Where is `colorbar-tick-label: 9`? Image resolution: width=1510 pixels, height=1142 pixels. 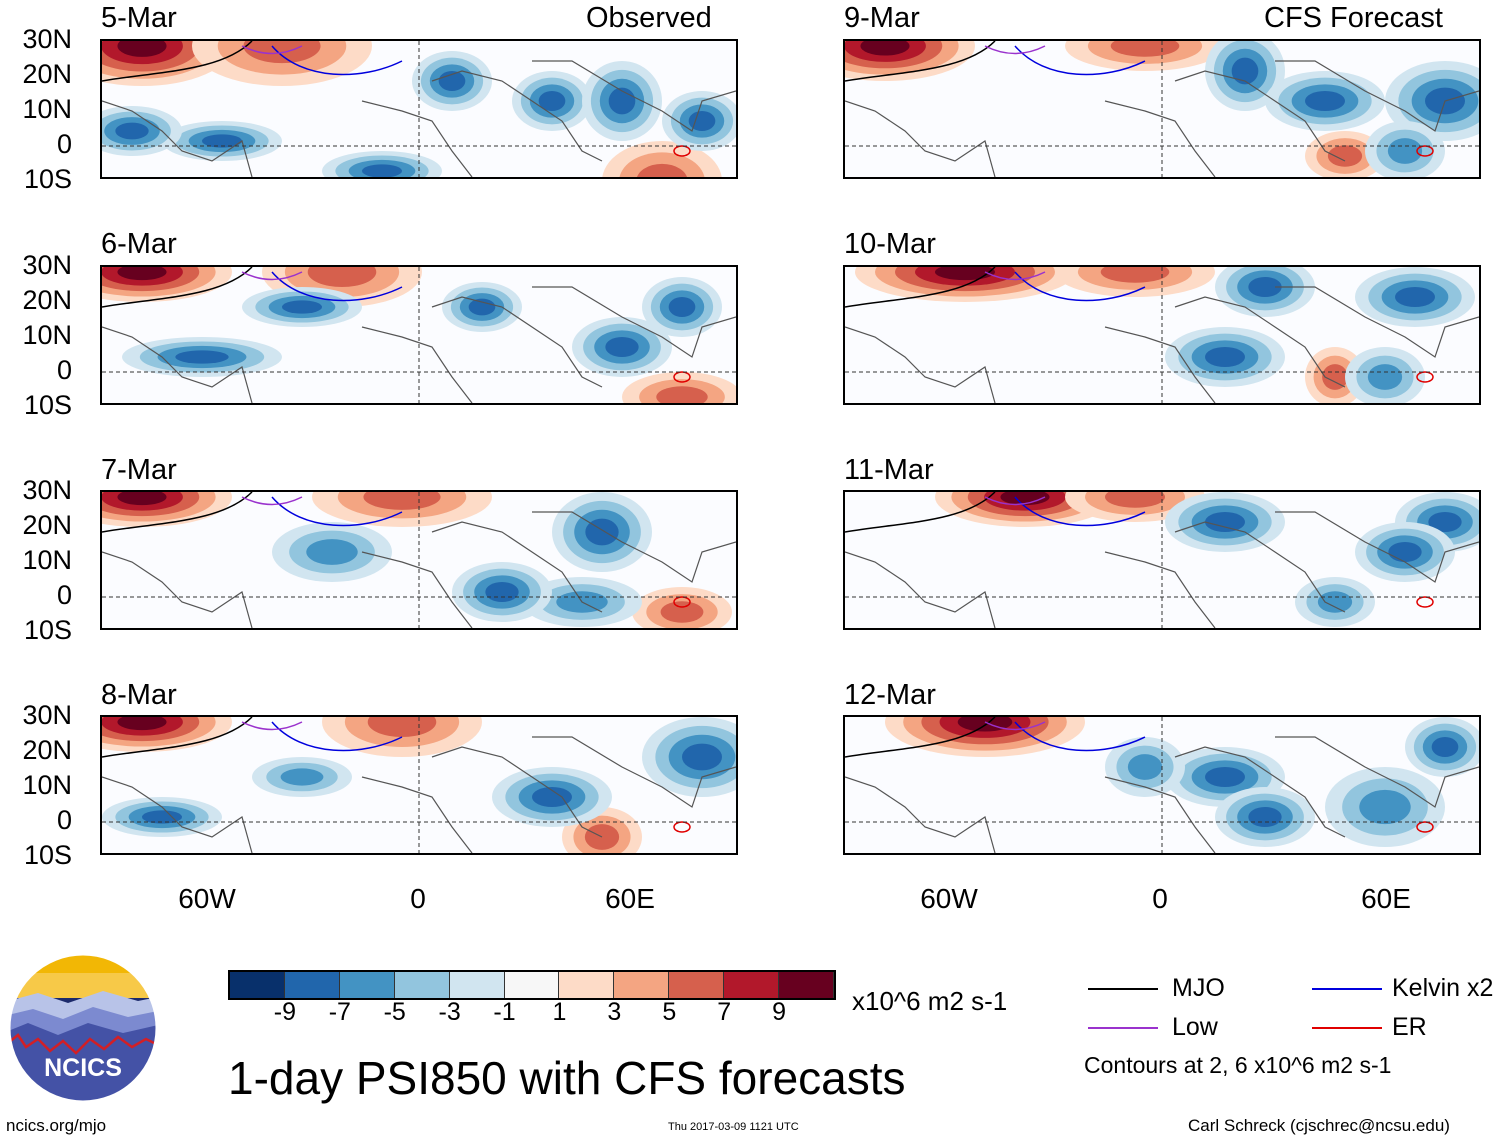 colorbar-tick-label: 9 is located at coordinates (779, 1012).